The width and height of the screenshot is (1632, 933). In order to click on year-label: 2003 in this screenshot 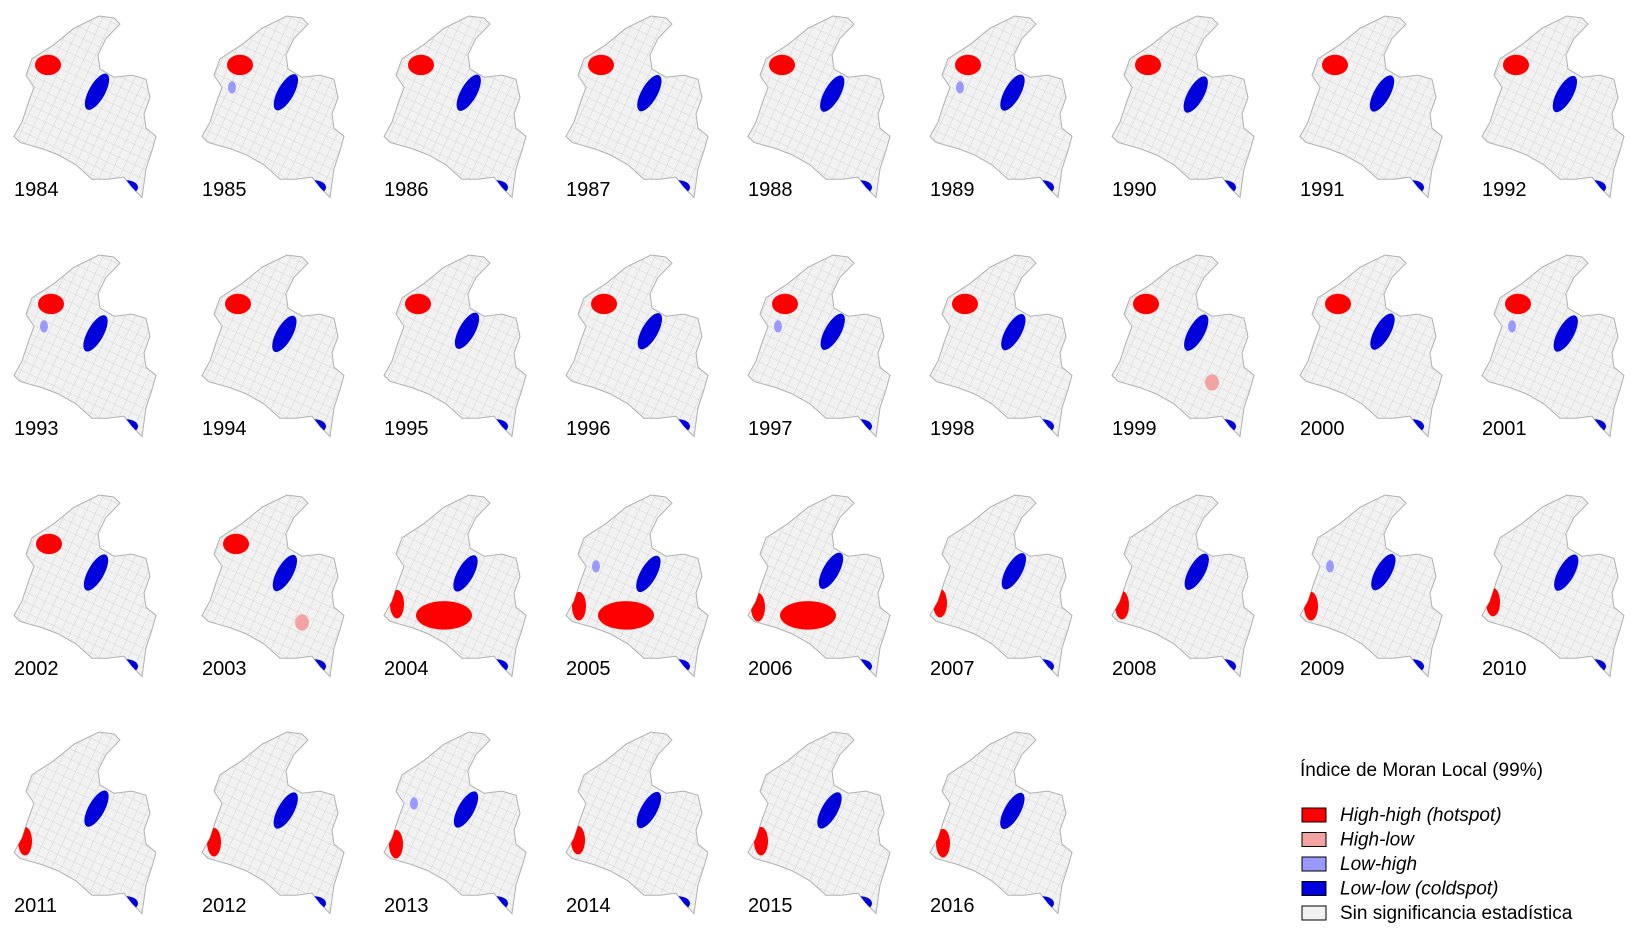, I will do `click(224, 669)`.